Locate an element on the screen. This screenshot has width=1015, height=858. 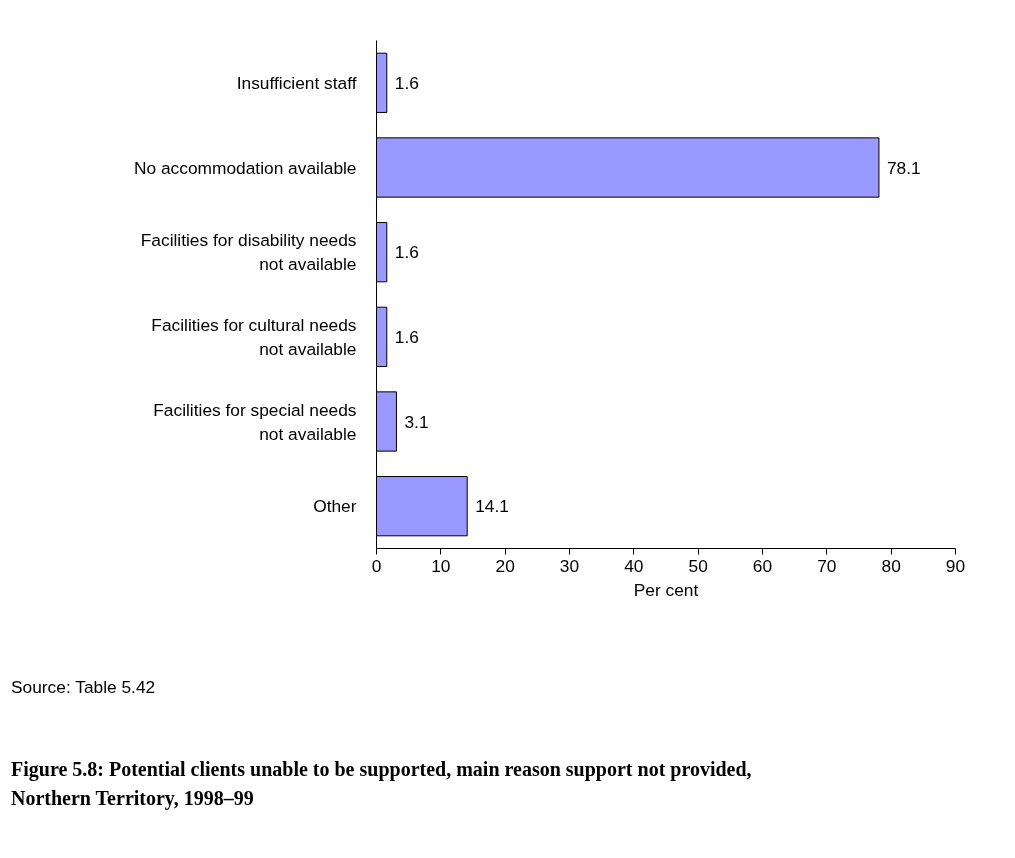
x-axis-title: Per cent is located at coordinates (666, 589).